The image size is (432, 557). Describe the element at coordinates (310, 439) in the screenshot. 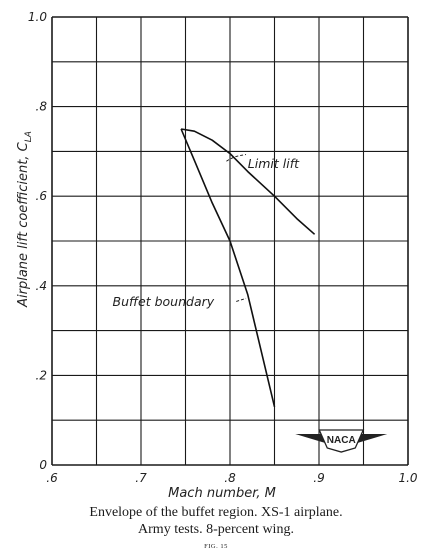

I see `naca-logo-left-wing` at that location.